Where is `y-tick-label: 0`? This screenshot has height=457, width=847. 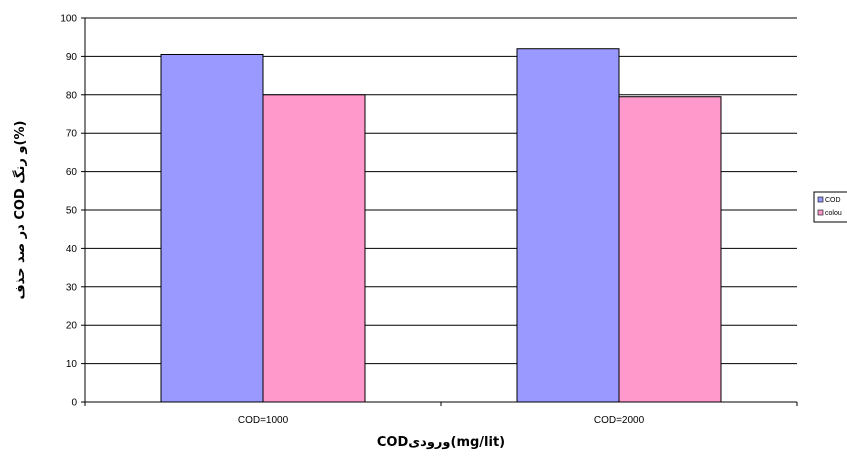
y-tick-label: 0 is located at coordinates (74, 403).